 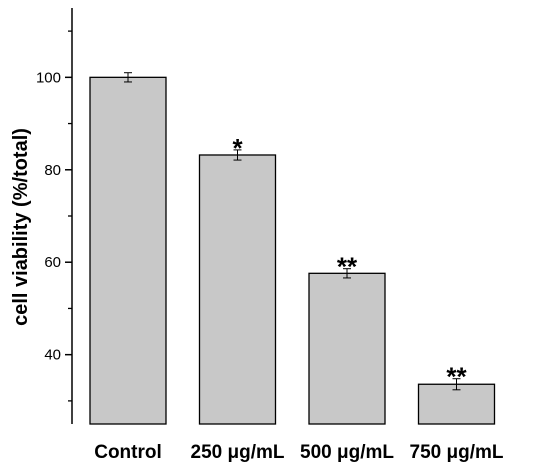 I want to click on y-tick-label: 80, so click(x=52, y=170).